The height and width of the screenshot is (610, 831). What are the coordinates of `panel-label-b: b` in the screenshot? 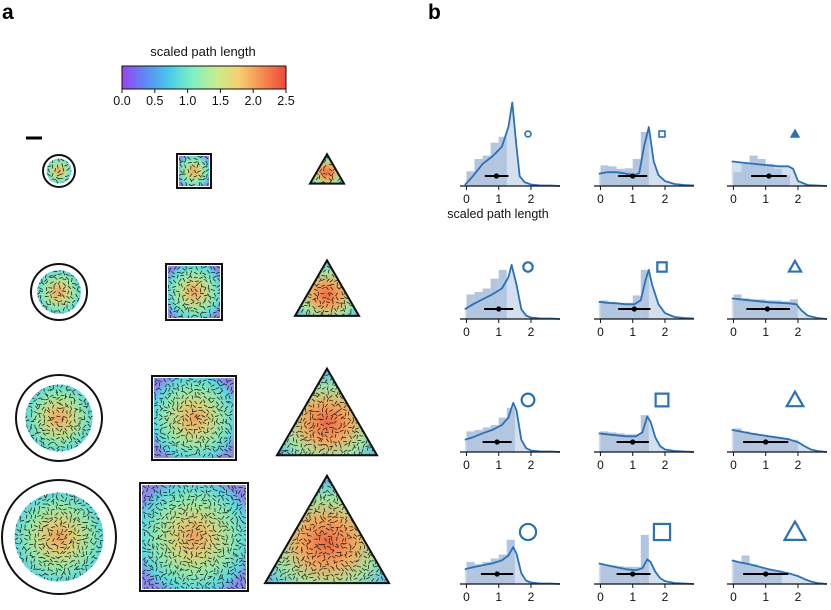 It's located at (434, 12).